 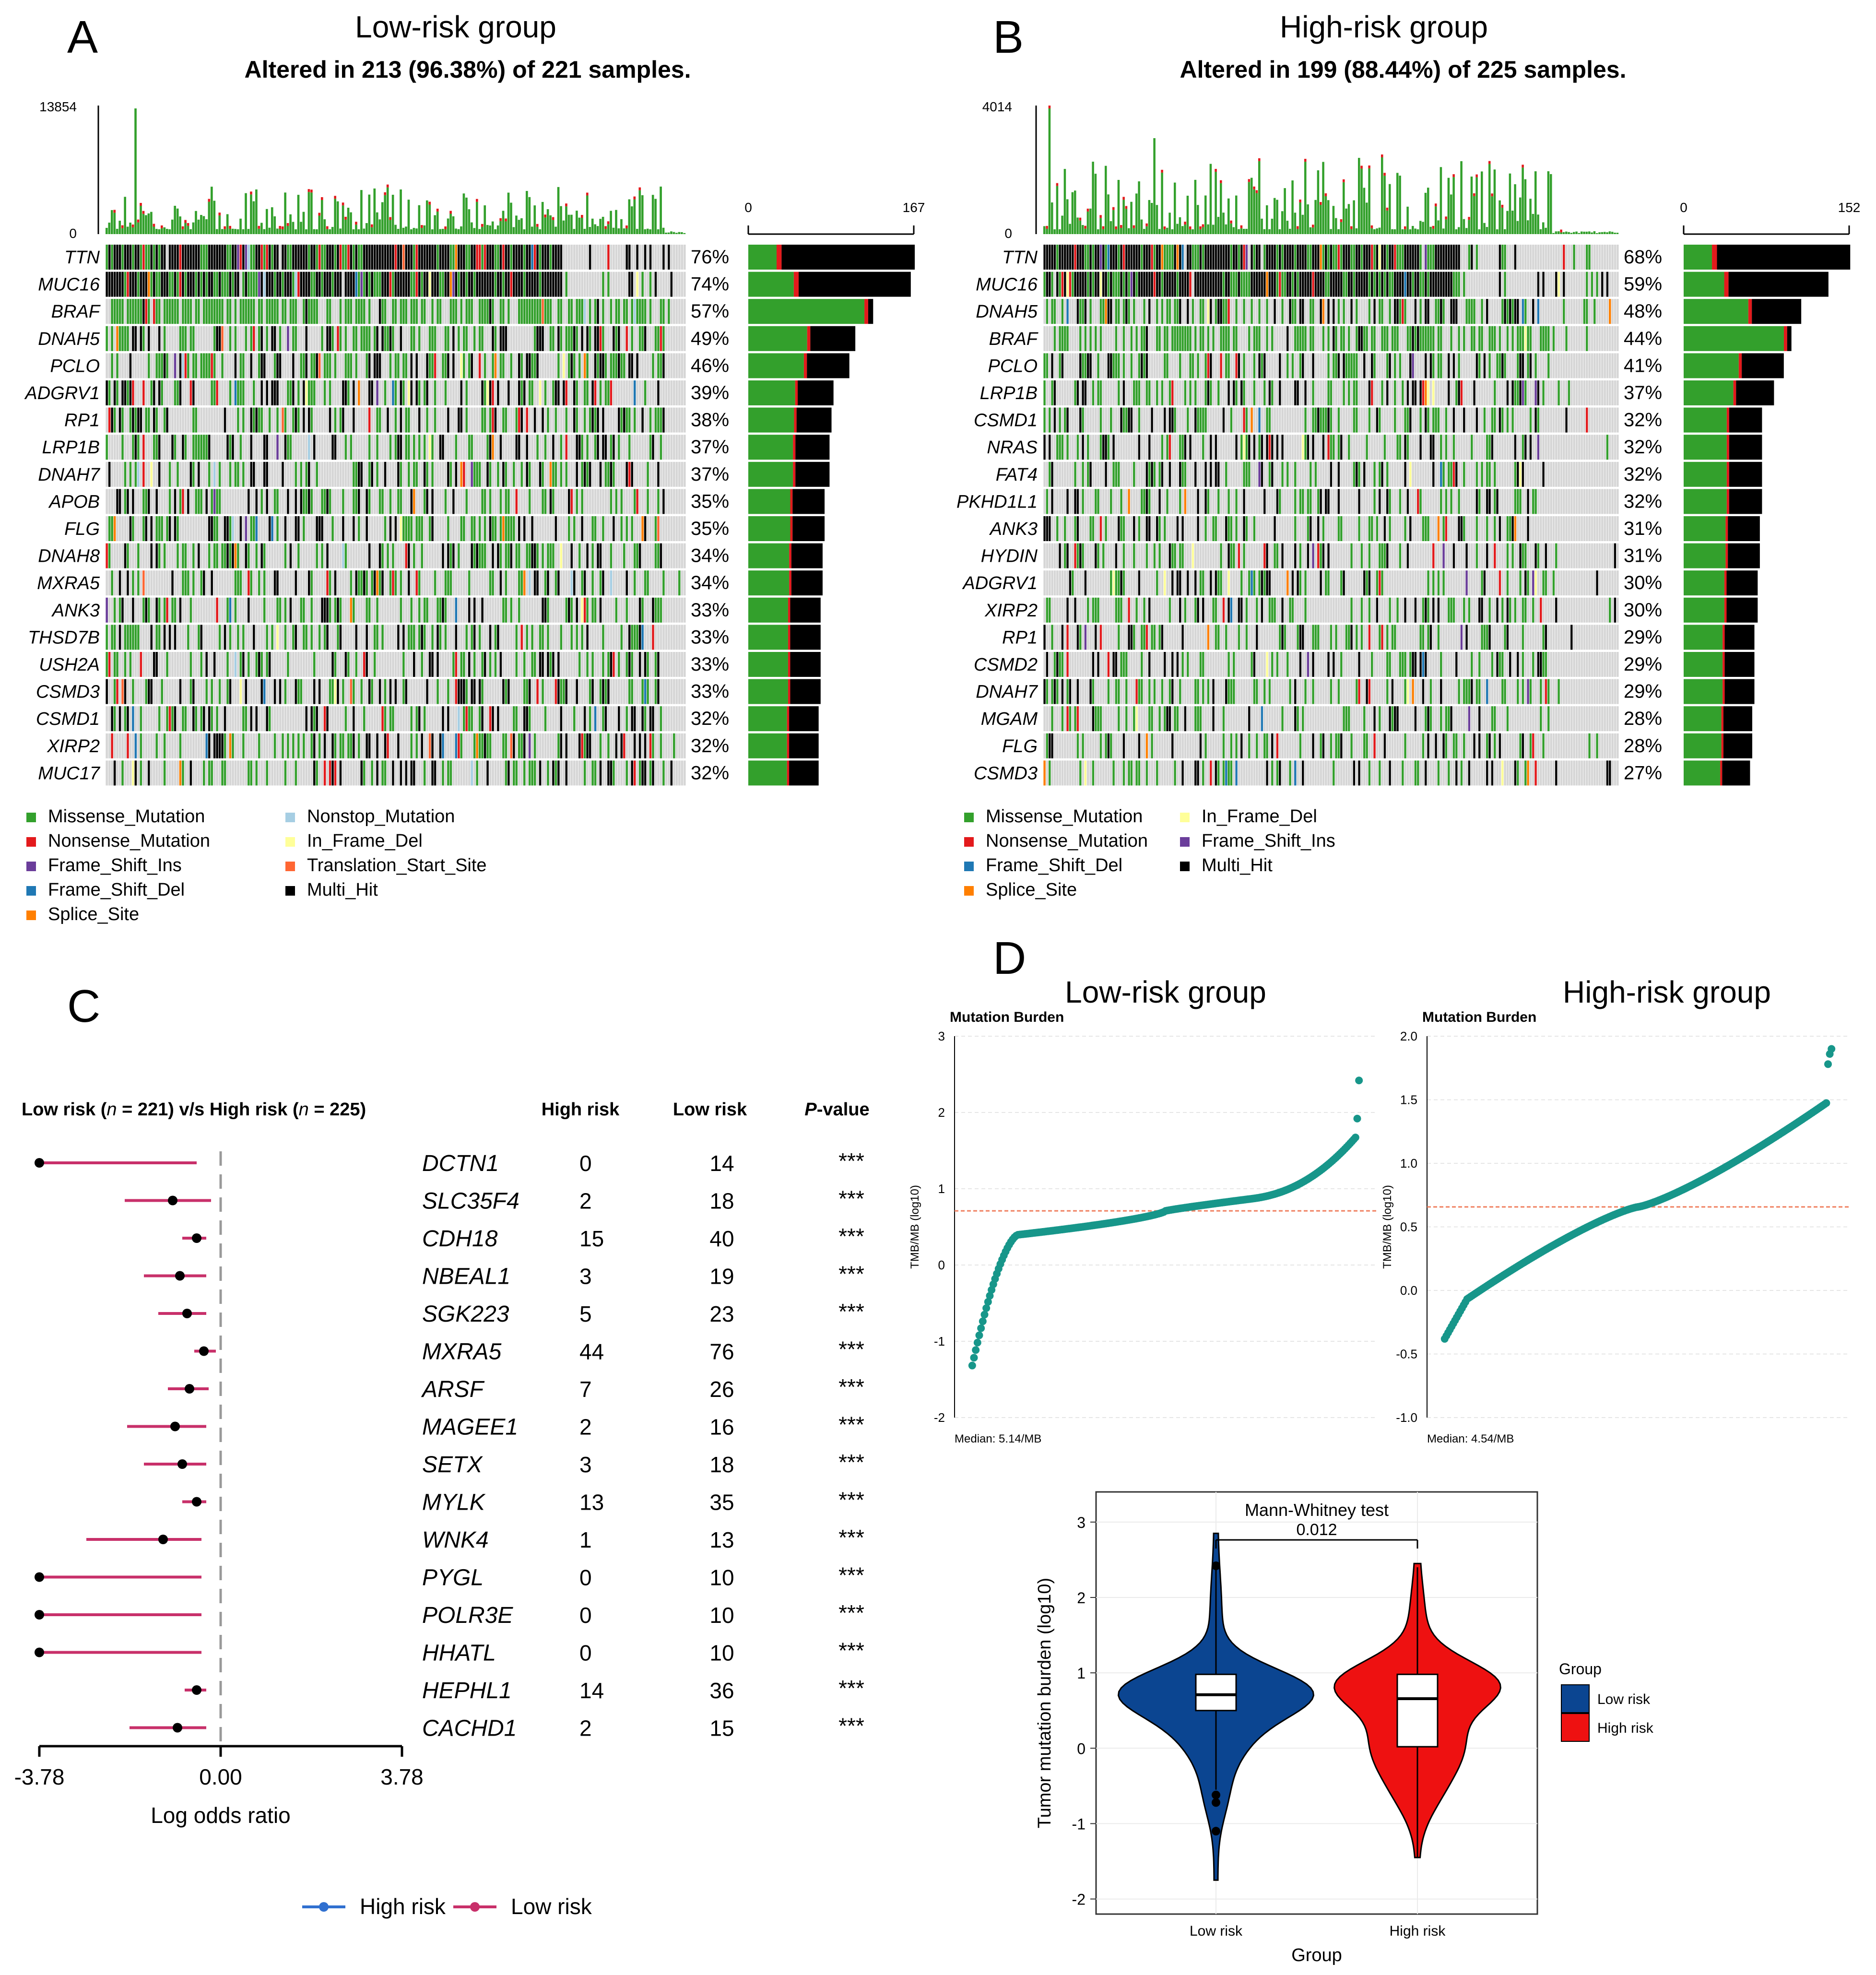 What do you see at coordinates (69, 475) in the screenshot?
I see `gene-label: DNAH7` at bounding box center [69, 475].